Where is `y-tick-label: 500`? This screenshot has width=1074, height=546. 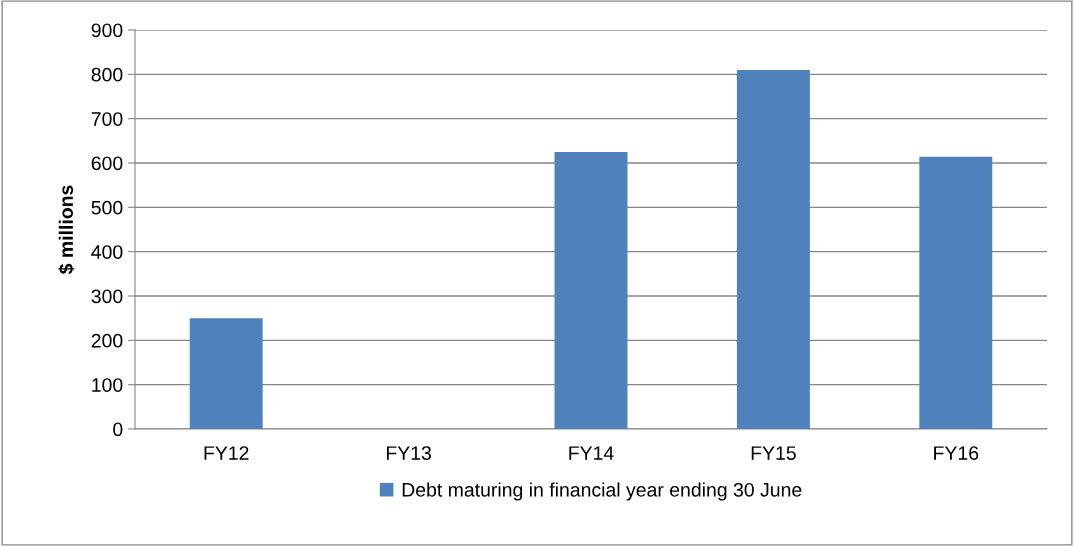
y-tick-label: 500 is located at coordinates (107, 207).